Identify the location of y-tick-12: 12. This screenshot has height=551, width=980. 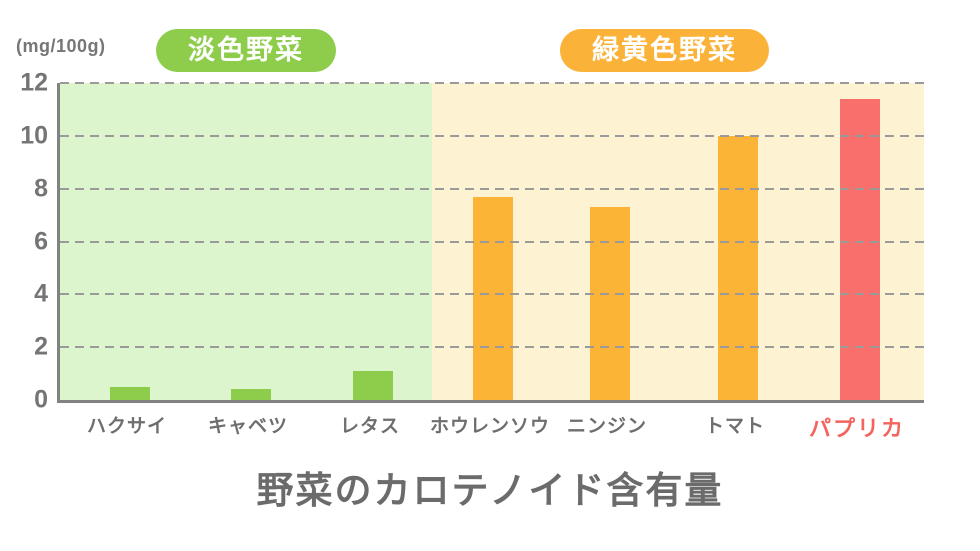
(34, 82).